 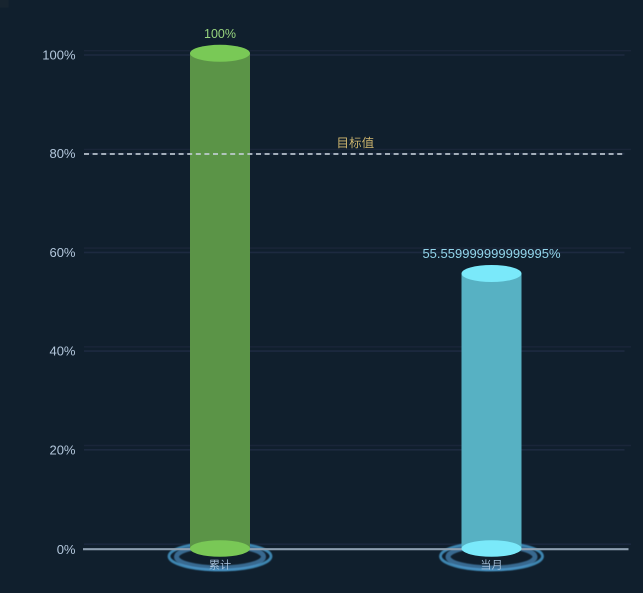 What do you see at coordinates (62, 449) in the screenshot?
I see `svg-text: 20%` at bounding box center [62, 449].